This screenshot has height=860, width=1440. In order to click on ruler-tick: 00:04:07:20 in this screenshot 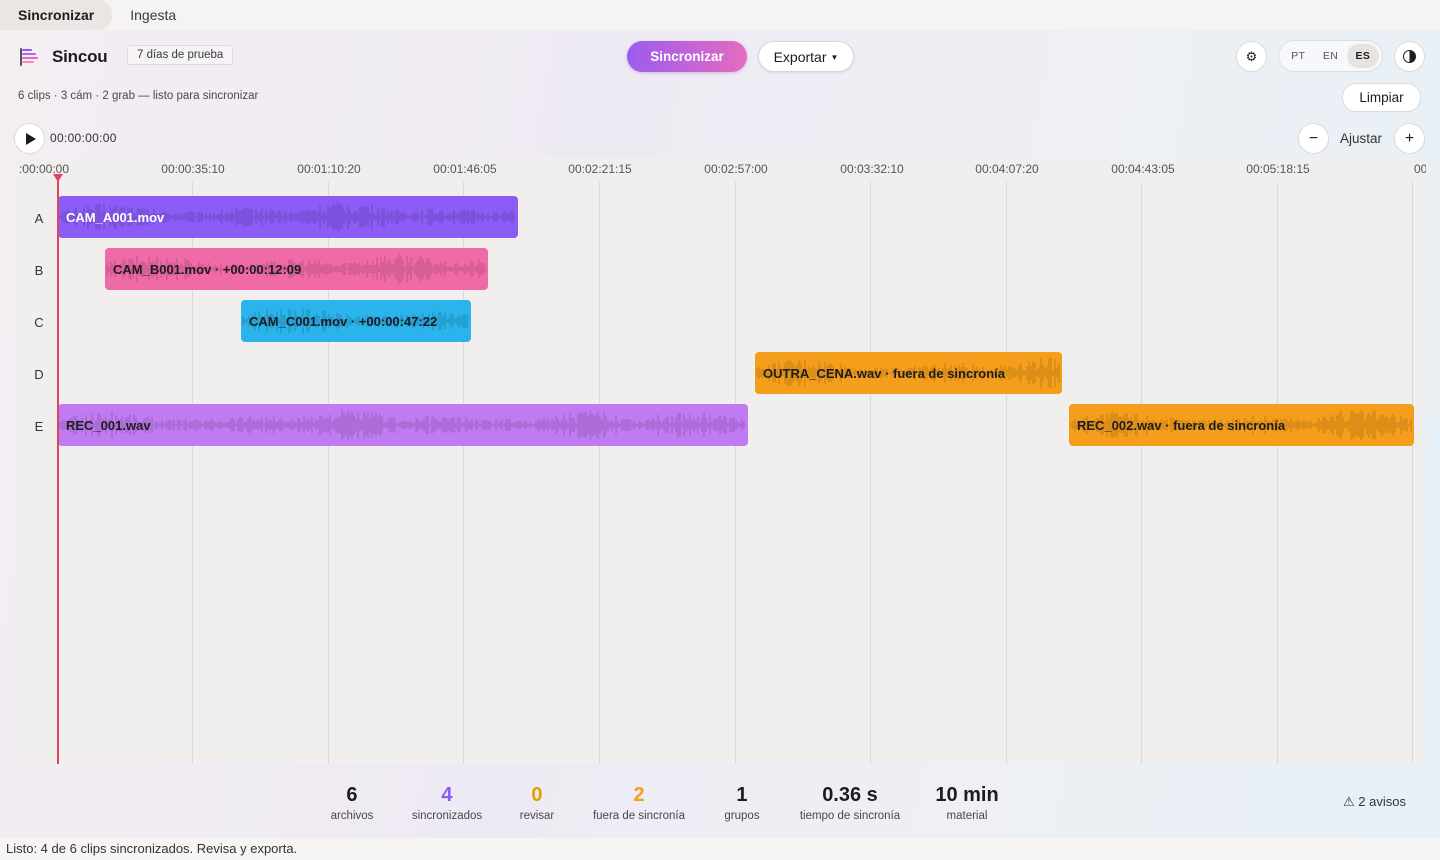, I will do `click(1007, 169)`.